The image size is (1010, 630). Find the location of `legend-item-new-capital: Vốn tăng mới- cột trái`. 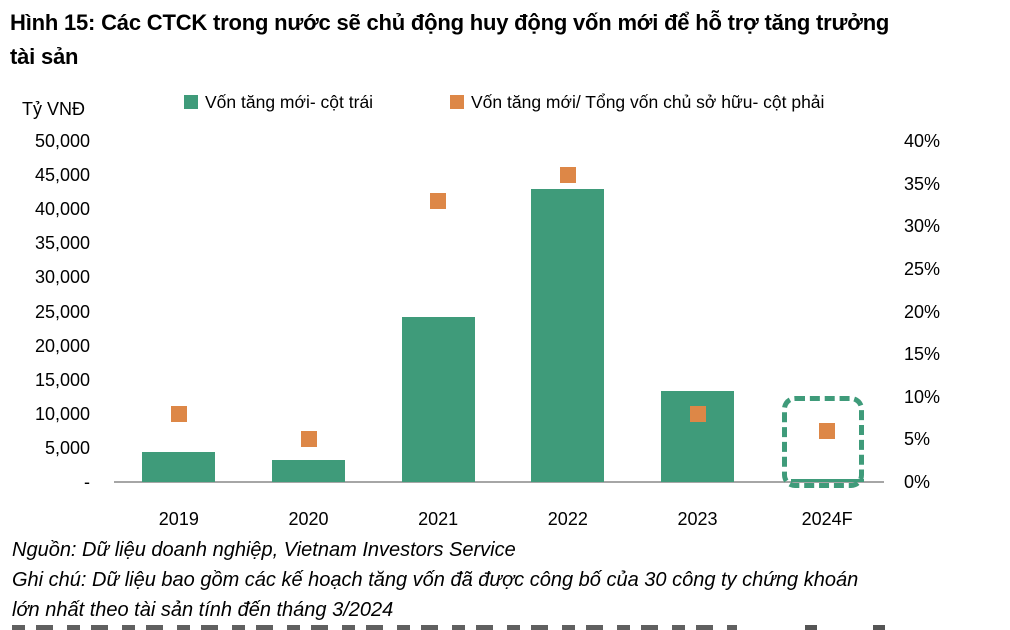

legend-item-new-capital: Vốn tăng mới- cột trái is located at coordinates (278, 102).